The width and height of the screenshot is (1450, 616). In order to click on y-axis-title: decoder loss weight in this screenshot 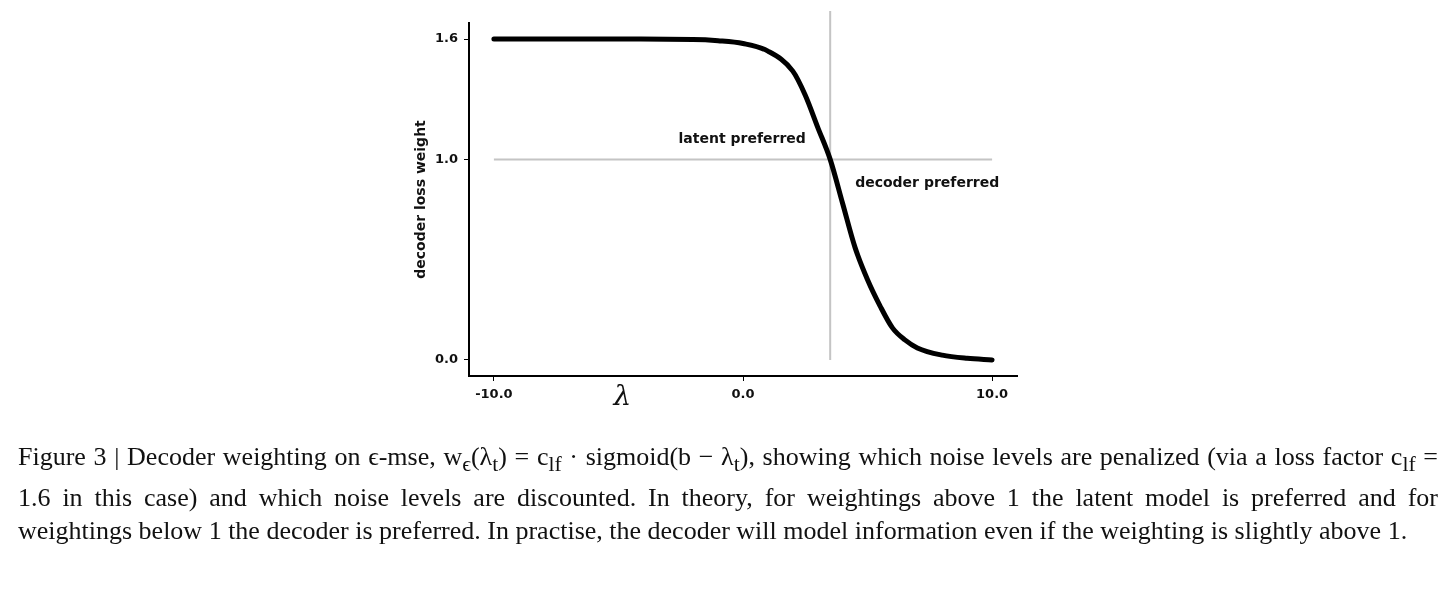, I will do `click(419, 199)`.